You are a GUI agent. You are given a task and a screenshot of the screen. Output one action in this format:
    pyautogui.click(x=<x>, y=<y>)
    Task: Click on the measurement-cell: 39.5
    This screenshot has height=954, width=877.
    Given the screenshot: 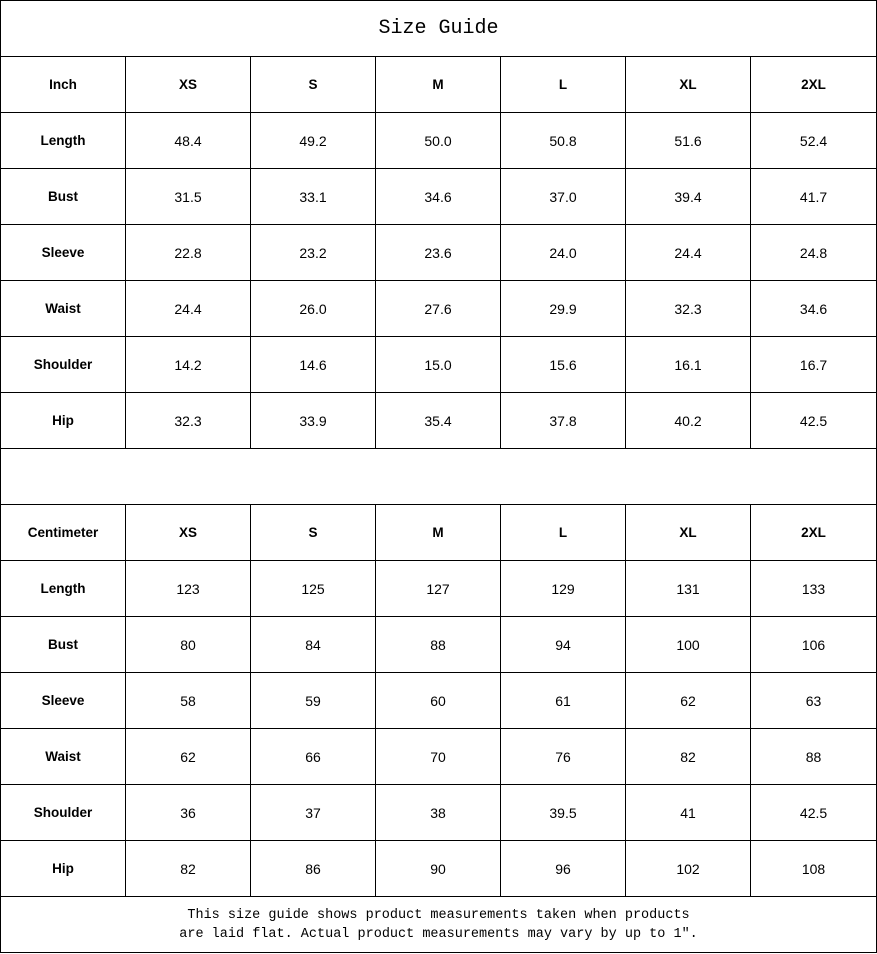 What is the action you would take?
    pyautogui.click(x=563, y=812)
    